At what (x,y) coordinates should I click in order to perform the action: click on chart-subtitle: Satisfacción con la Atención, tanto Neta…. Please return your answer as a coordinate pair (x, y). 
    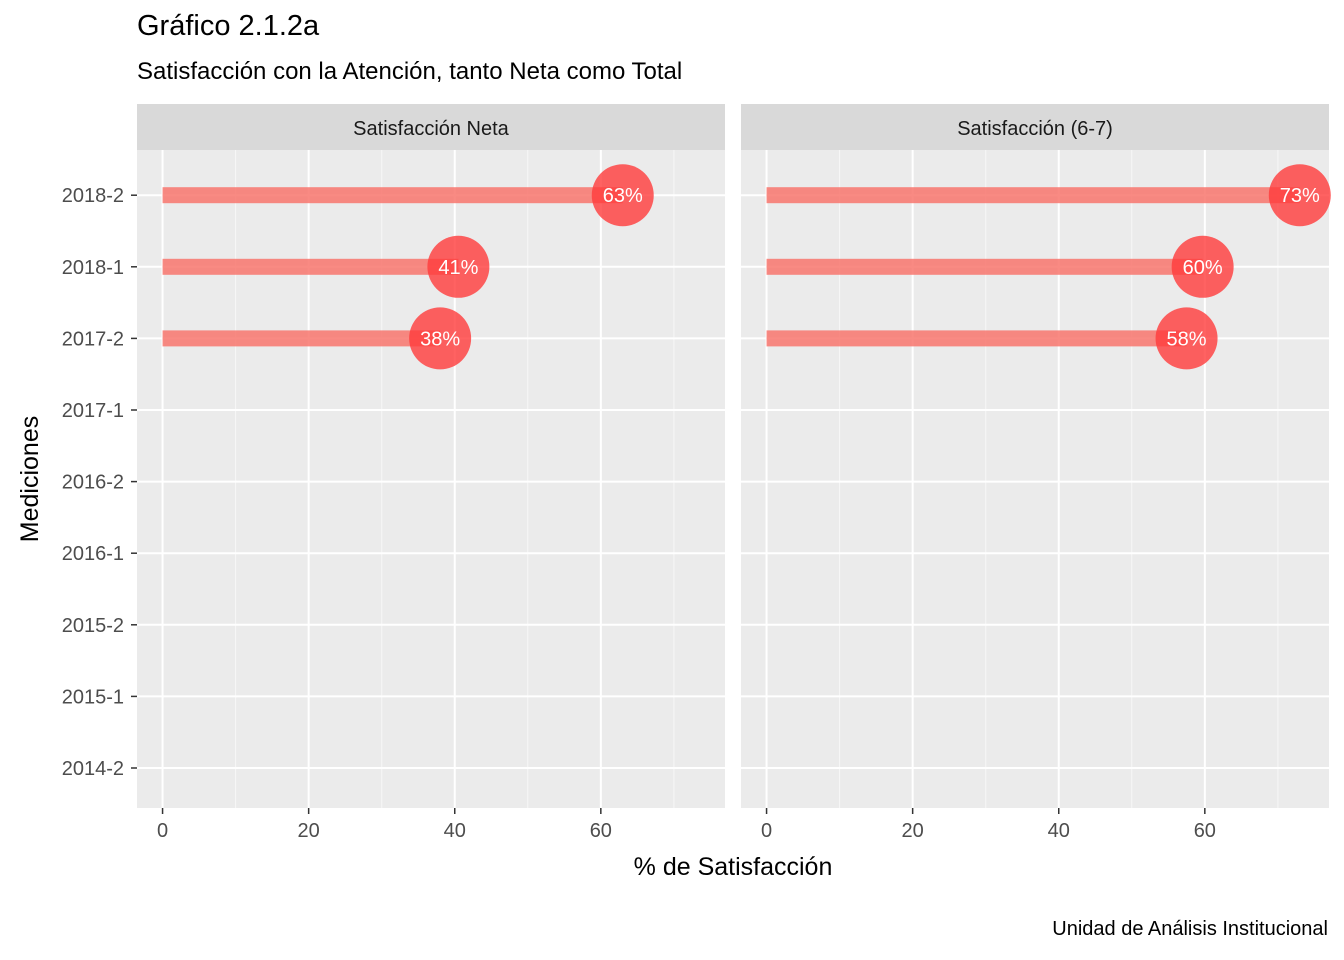
    Looking at the image, I should click on (410, 71).